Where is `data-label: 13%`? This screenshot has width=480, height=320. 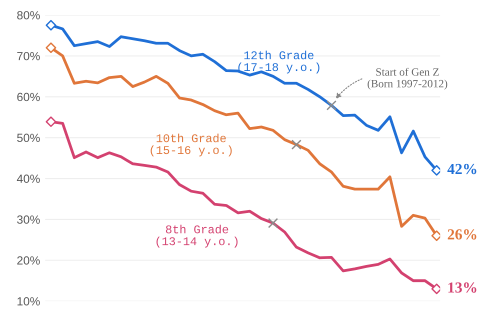
data-label: 13% is located at coordinates (462, 287).